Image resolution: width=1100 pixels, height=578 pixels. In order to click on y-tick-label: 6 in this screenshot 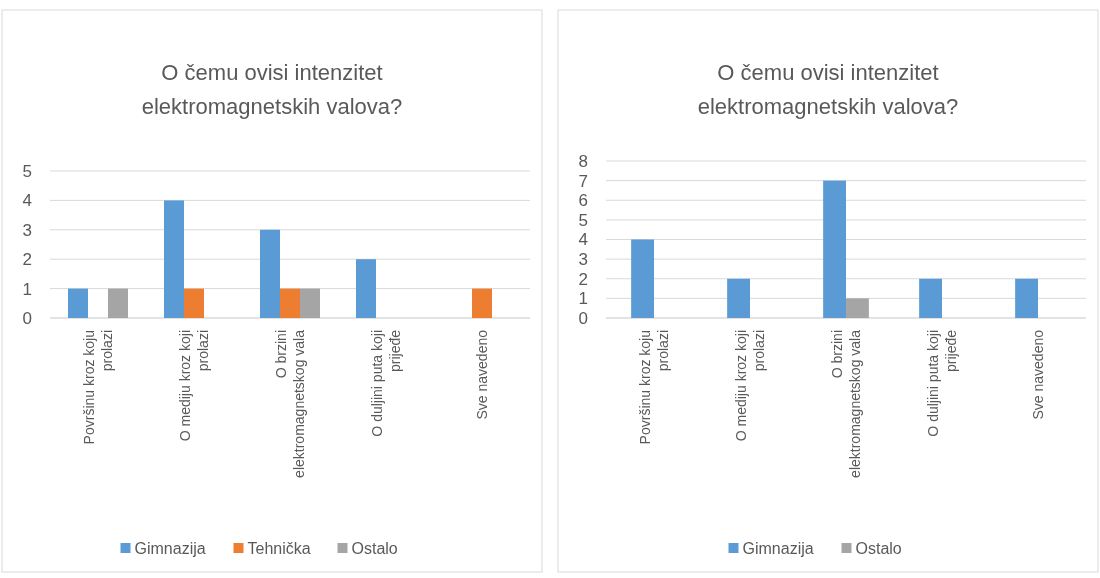, I will do `click(583, 201)`.